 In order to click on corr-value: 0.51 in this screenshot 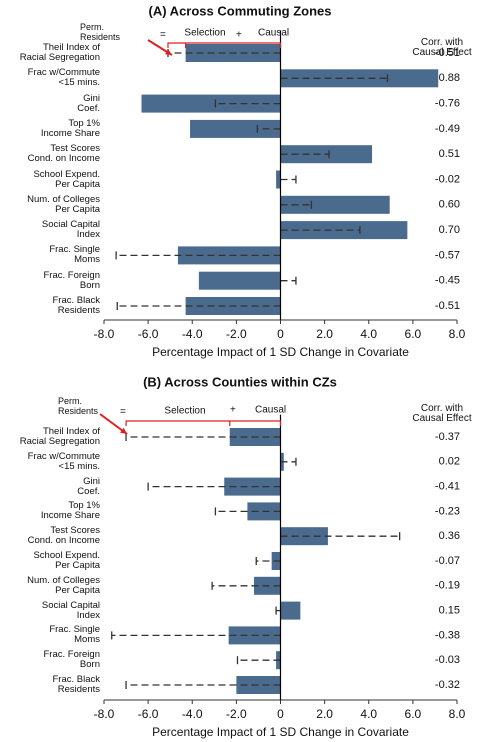, I will do `click(449, 154)`.